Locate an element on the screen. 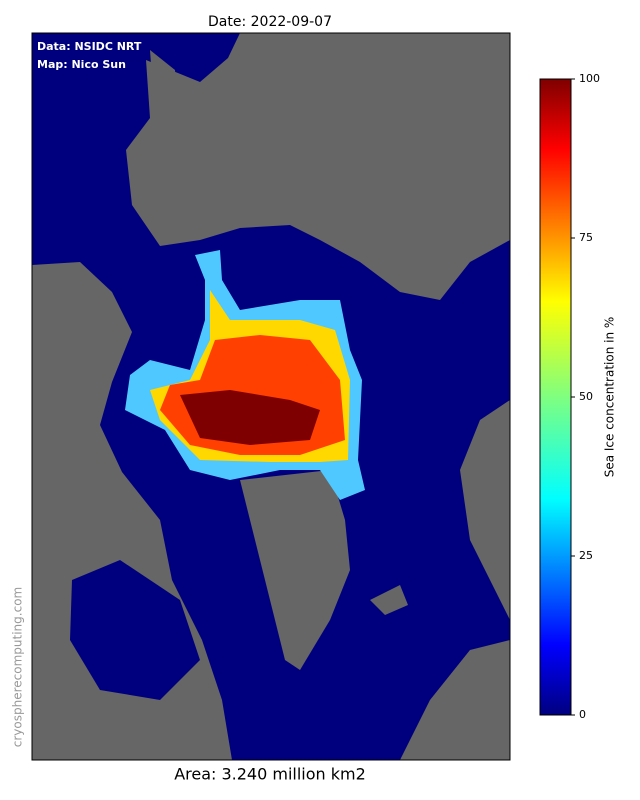 This screenshot has width=640, height=800. colorbar-tick-label: 0 is located at coordinates (582, 714).